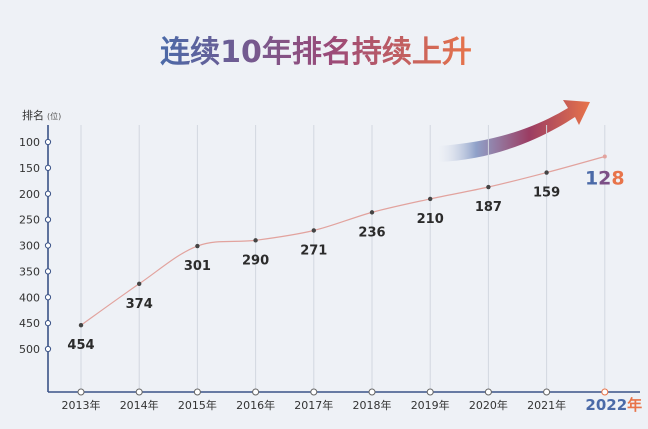  What do you see at coordinates (371, 232) in the screenshot?
I see `data-label: 236` at bounding box center [371, 232].